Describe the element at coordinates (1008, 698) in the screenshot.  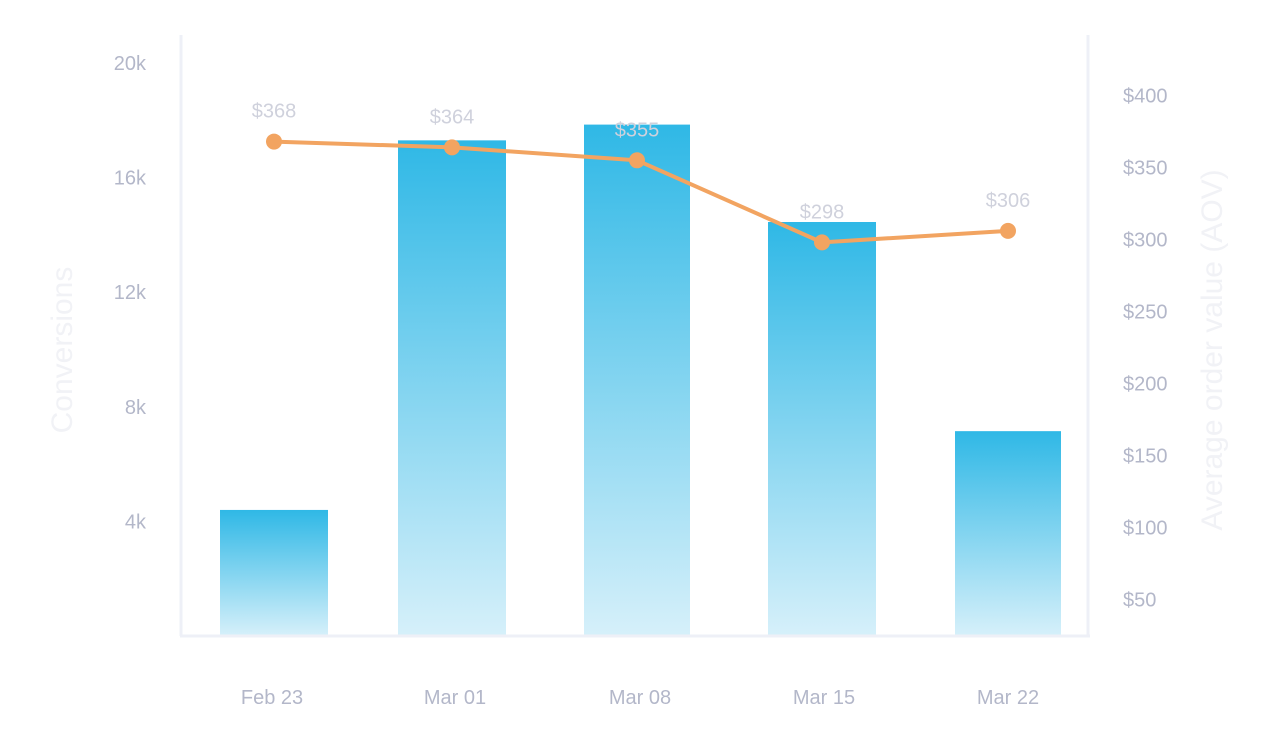
I see `x-tick-label: Mar 22` at that location.